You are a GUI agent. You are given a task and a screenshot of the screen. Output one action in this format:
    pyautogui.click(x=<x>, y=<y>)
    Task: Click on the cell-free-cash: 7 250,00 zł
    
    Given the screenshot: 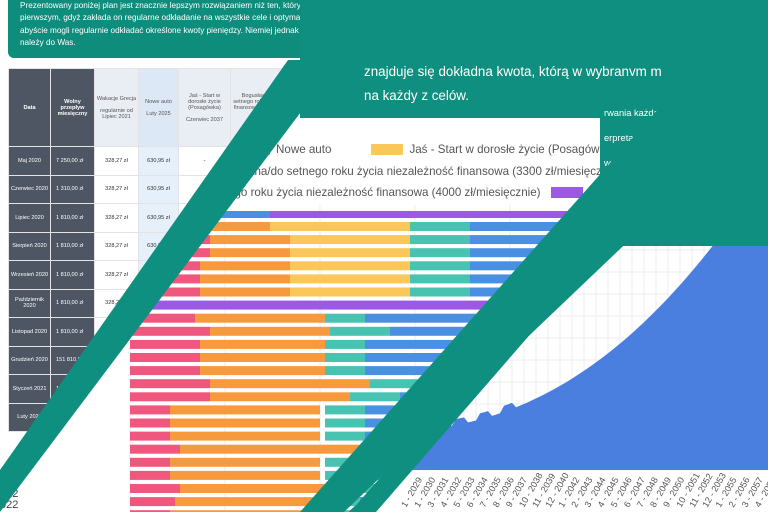 What is the action you would take?
    pyautogui.click(x=72, y=161)
    